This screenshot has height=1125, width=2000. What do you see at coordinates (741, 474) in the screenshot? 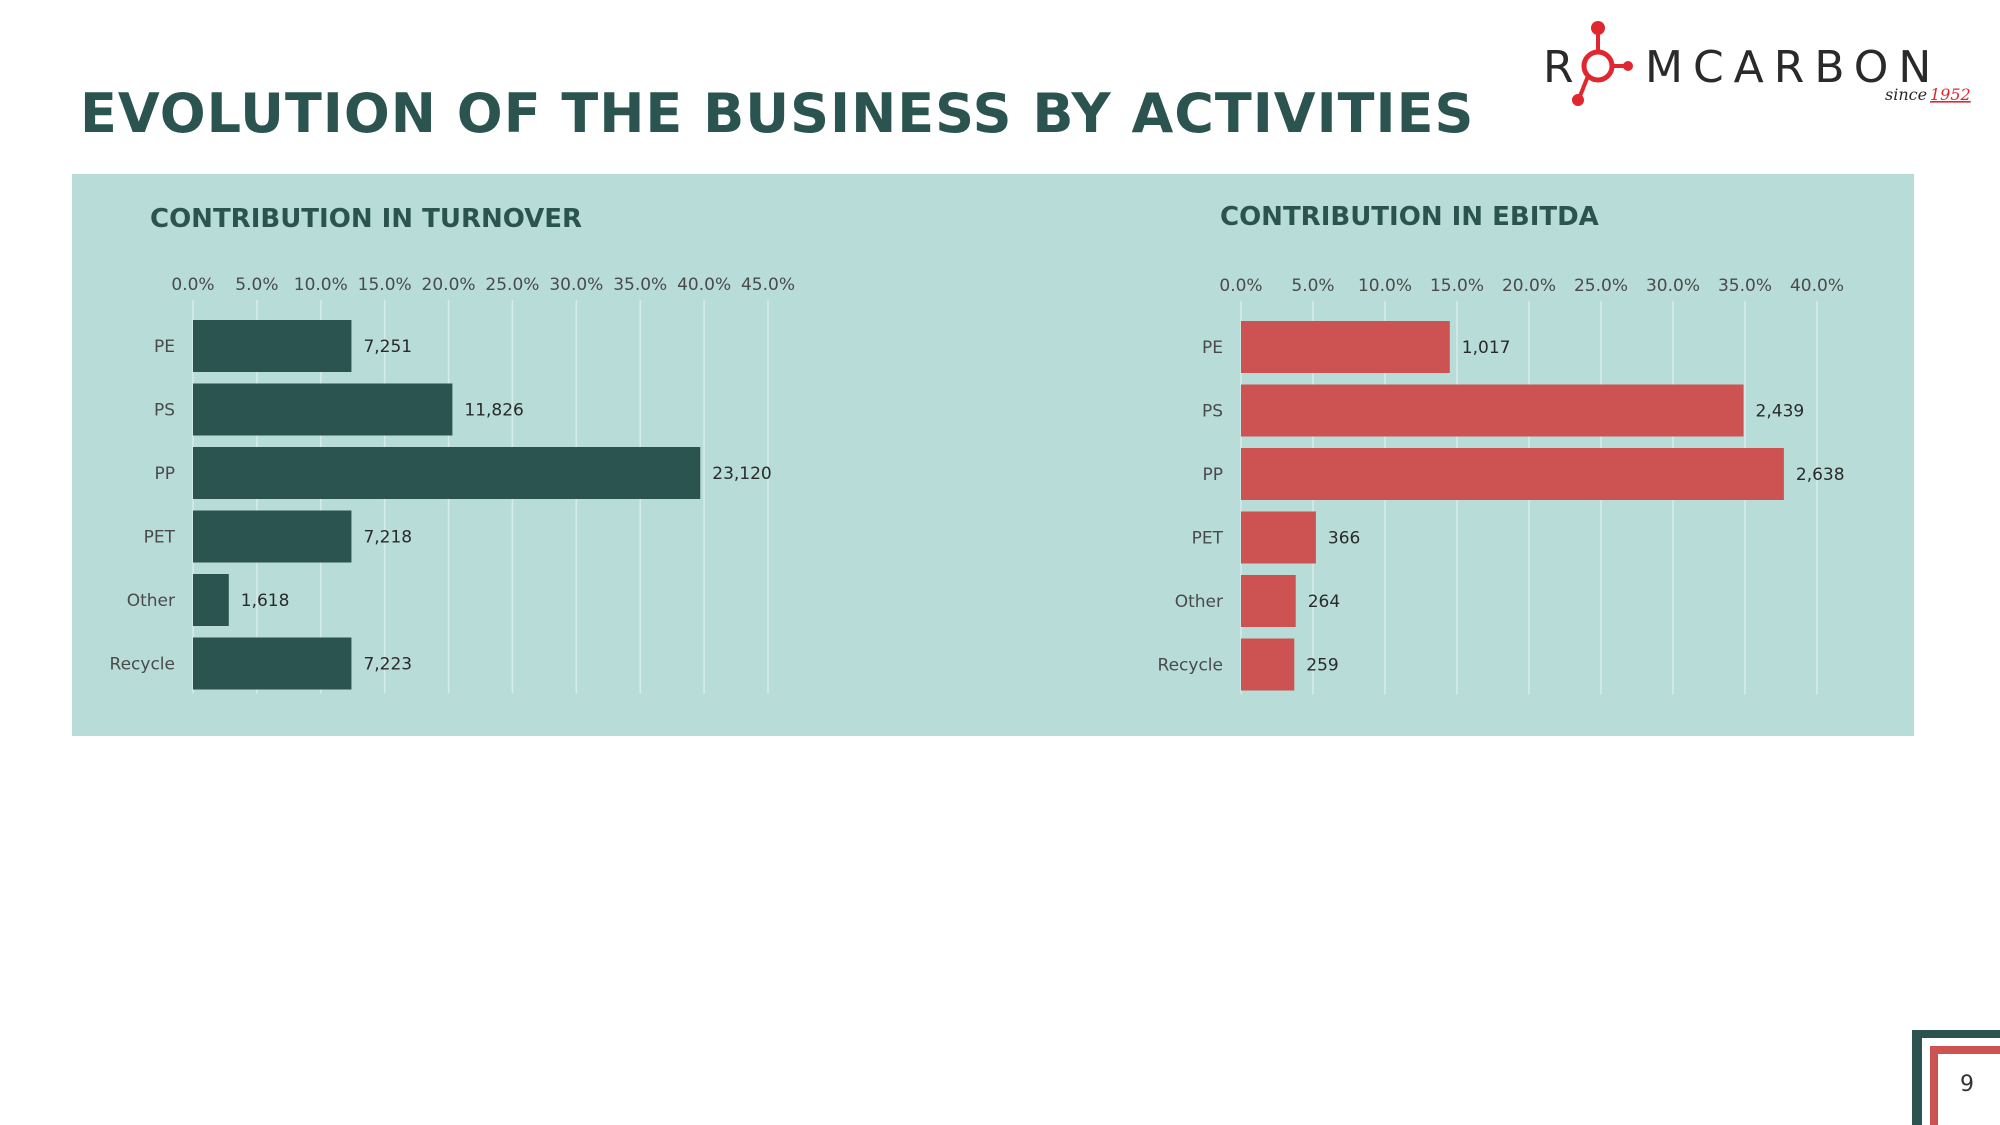
I see `value-label: 23,120` at bounding box center [741, 474].